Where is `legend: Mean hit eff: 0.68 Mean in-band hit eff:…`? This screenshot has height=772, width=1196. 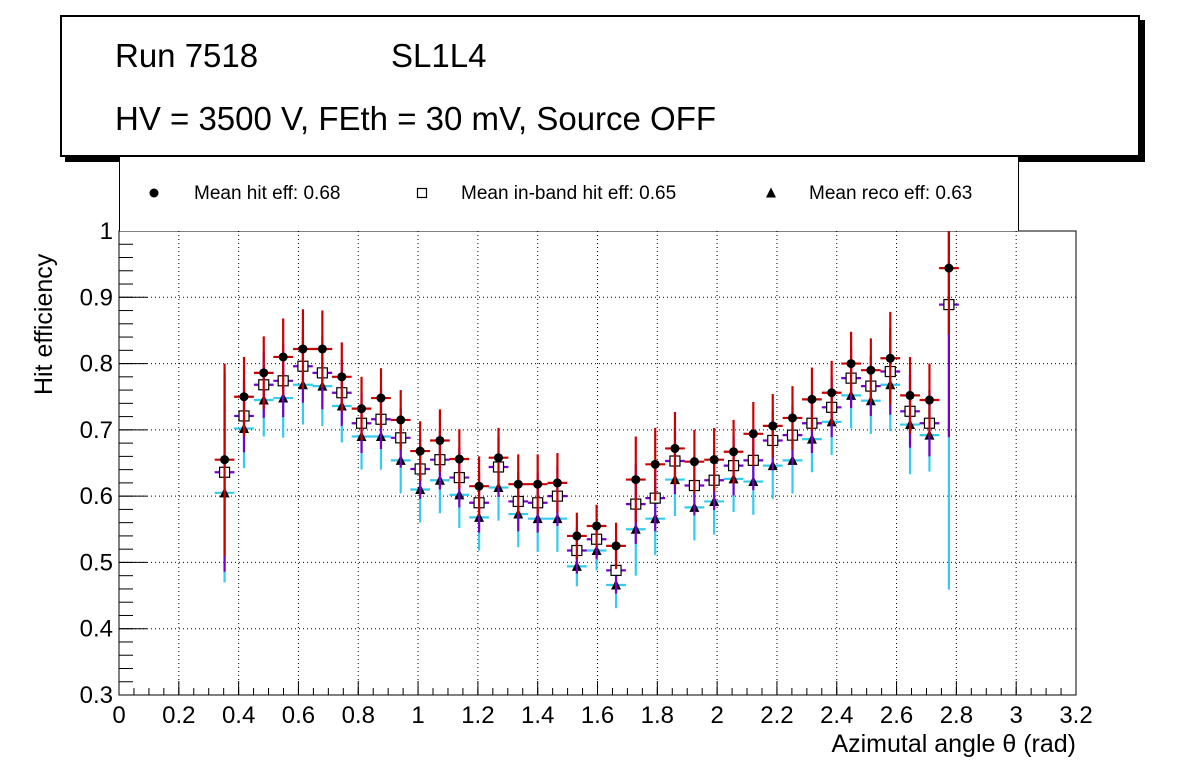 legend: Mean hit eff: 0.68 Mean in-band hit eff:… is located at coordinates (569, 194).